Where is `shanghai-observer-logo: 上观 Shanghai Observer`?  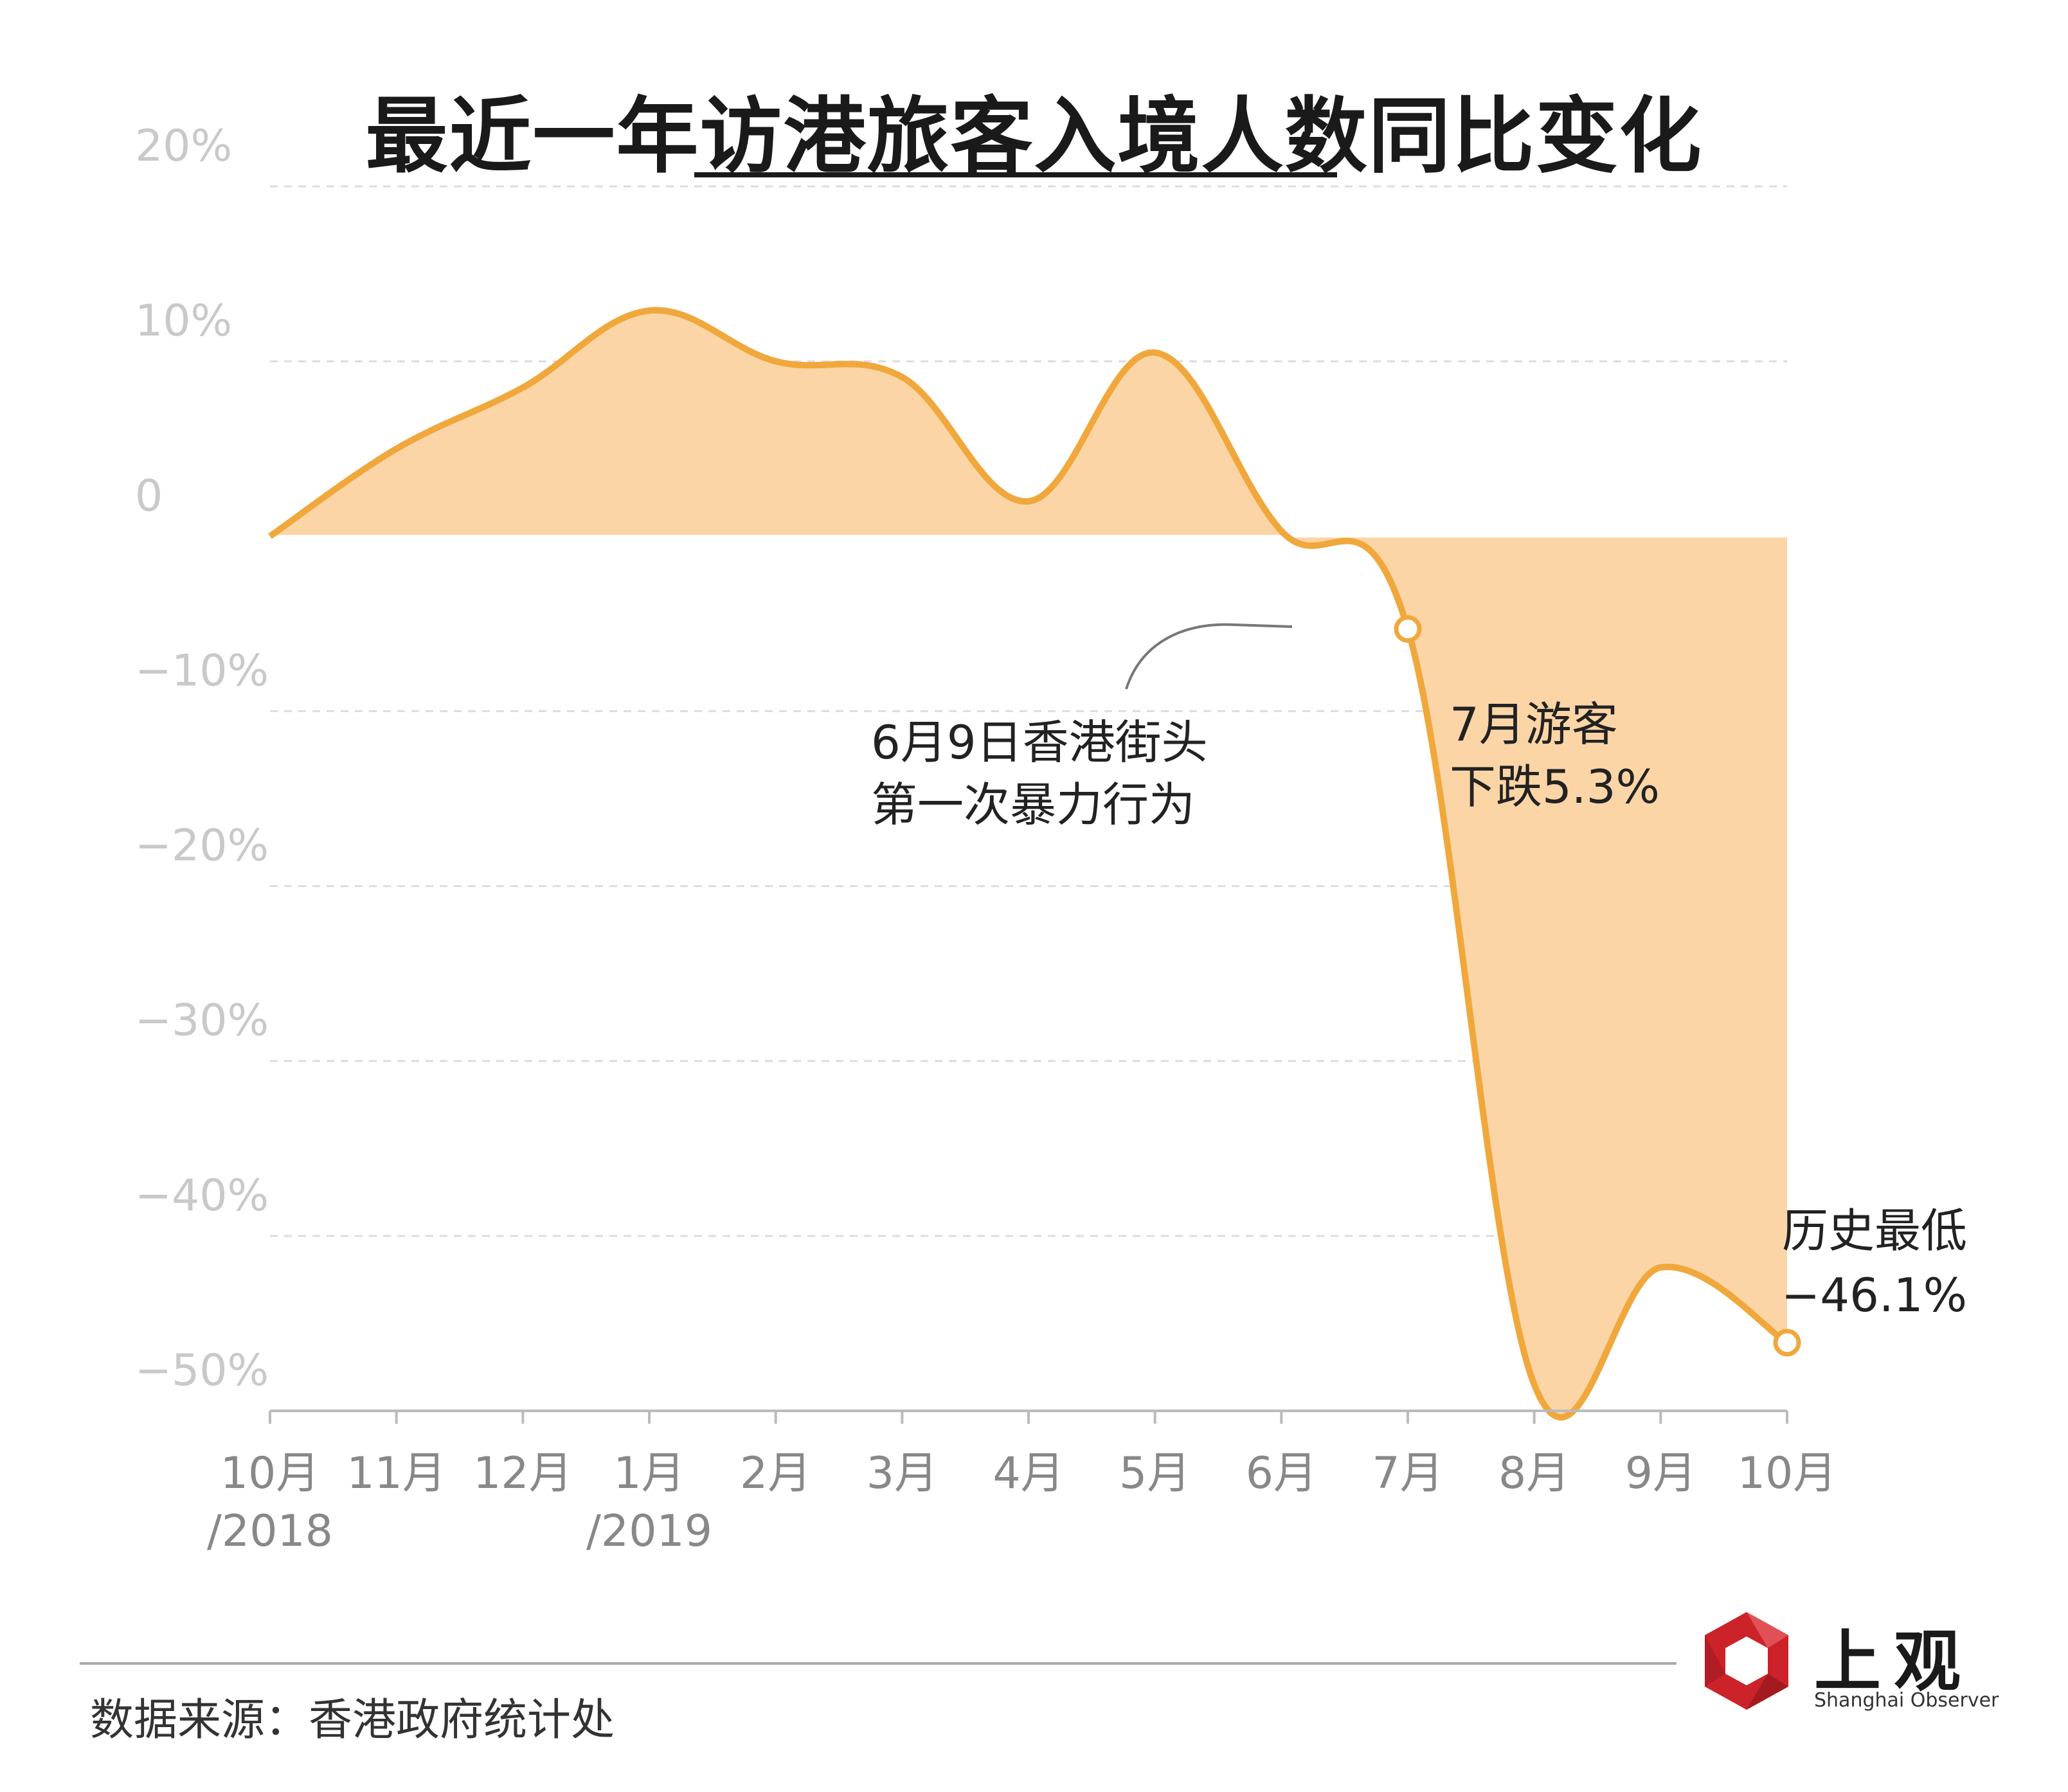
shanghai-observer-logo: 上观 Shanghai Observer is located at coordinates (1845, 1661).